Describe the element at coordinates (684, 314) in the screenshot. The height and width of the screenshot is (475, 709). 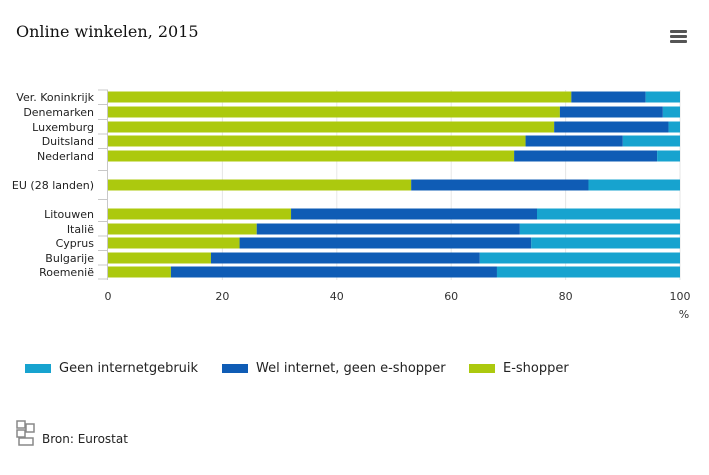
I see `x-axis-label: %` at that location.